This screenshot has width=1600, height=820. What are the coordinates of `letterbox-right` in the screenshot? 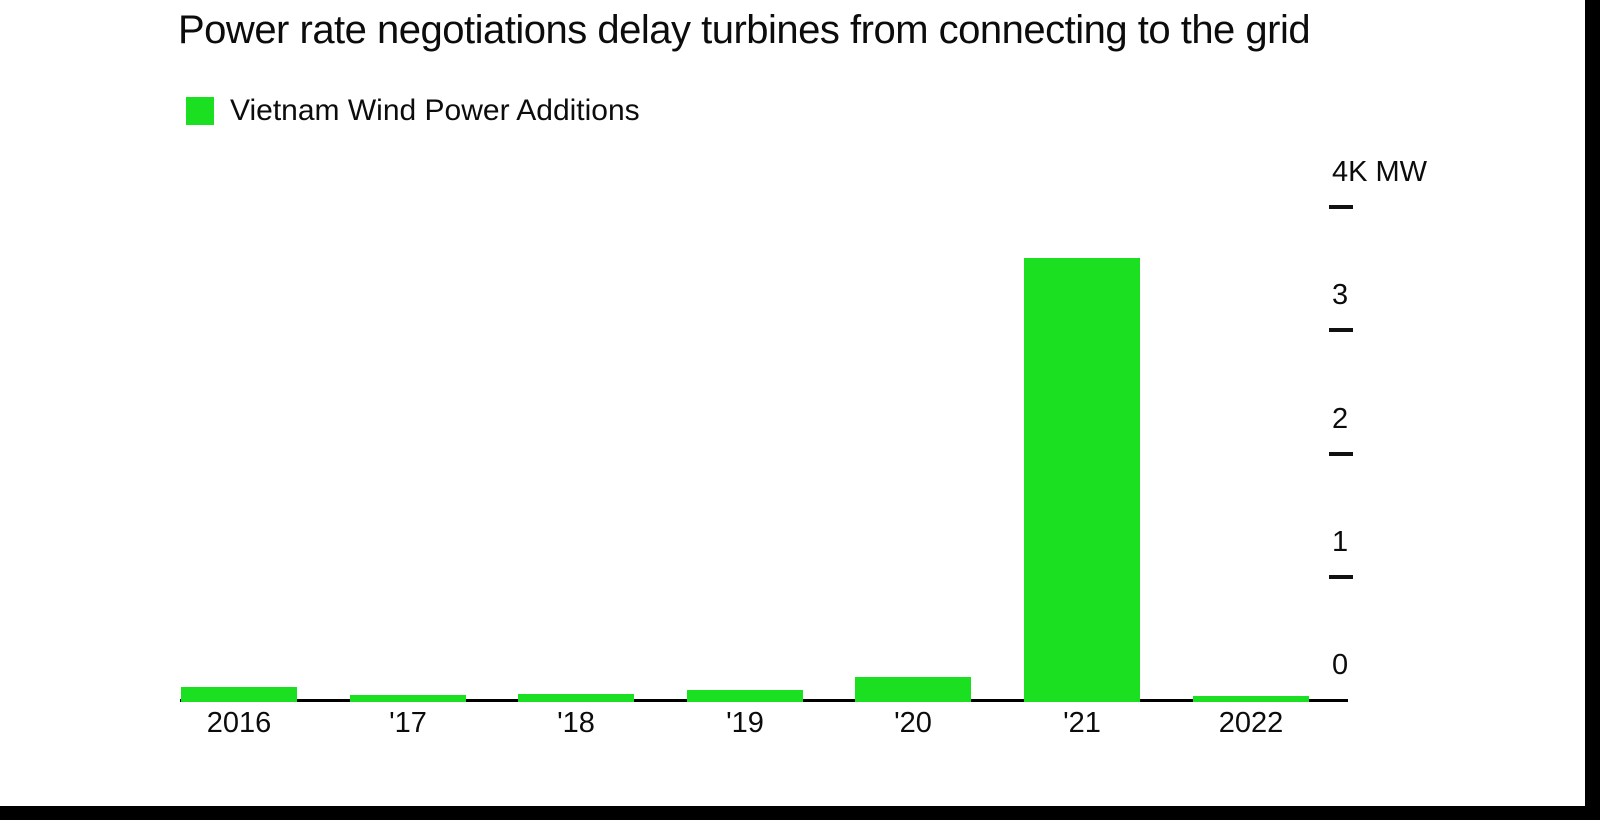 It's located at (1592, 410).